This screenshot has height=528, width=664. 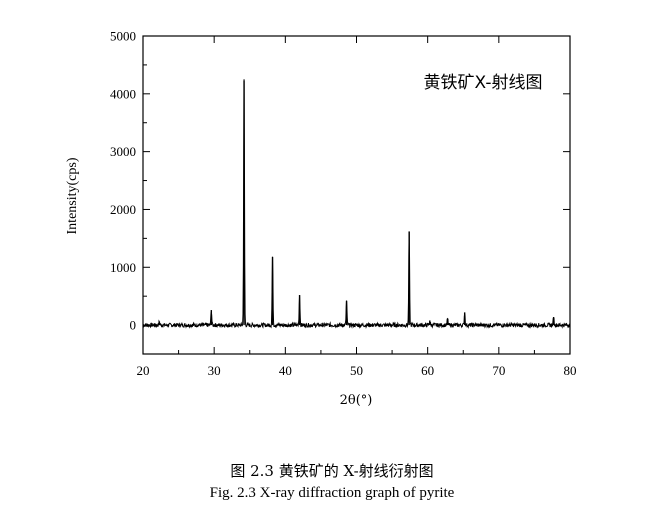 What do you see at coordinates (356, 400) in the screenshot?
I see `x-axis-label: 2θ(°)` at bounding box center [356, 400].